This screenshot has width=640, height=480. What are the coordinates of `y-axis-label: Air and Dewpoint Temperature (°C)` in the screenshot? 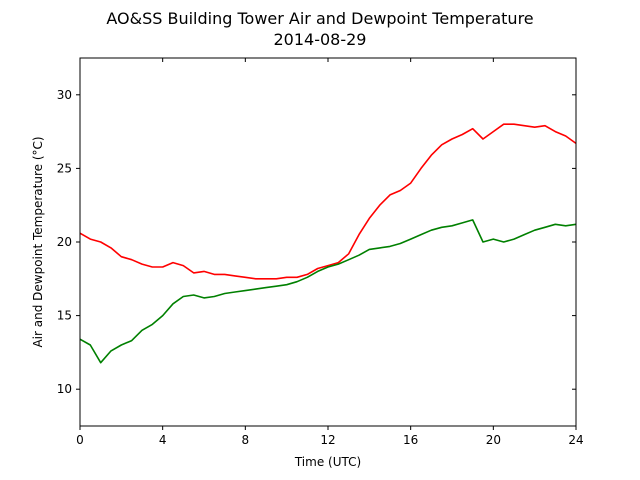 It's located at (38, 241).